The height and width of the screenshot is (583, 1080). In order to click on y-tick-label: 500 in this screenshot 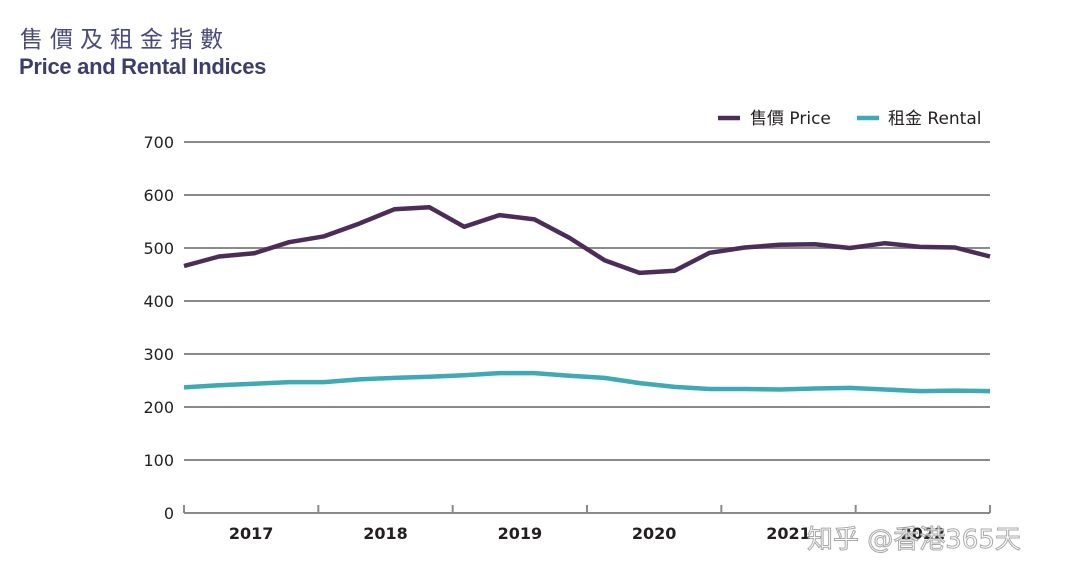, I will do `click(158, 248)`.